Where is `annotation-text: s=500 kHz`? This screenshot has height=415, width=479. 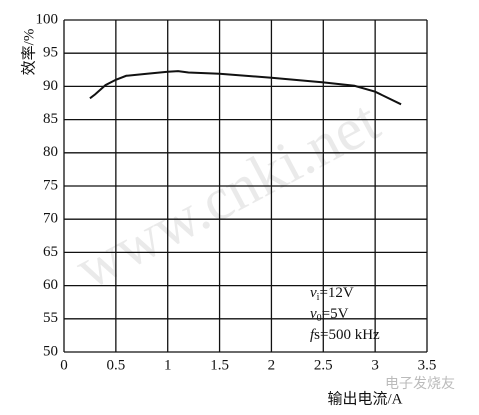
annotation-text: s=500 kHz is located at coordinates (347, 335).